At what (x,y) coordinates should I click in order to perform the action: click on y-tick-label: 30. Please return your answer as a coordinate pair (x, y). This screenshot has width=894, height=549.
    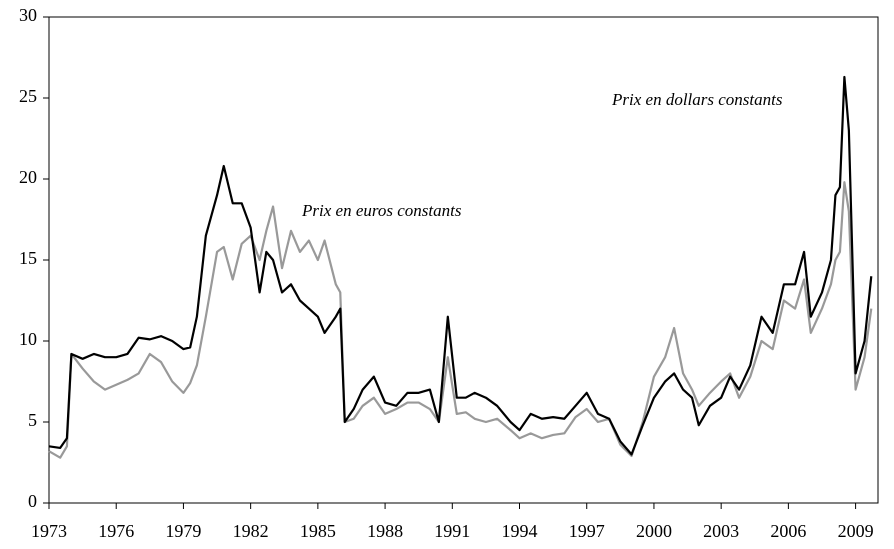
    Looking at the image, I should click on (28, 15).